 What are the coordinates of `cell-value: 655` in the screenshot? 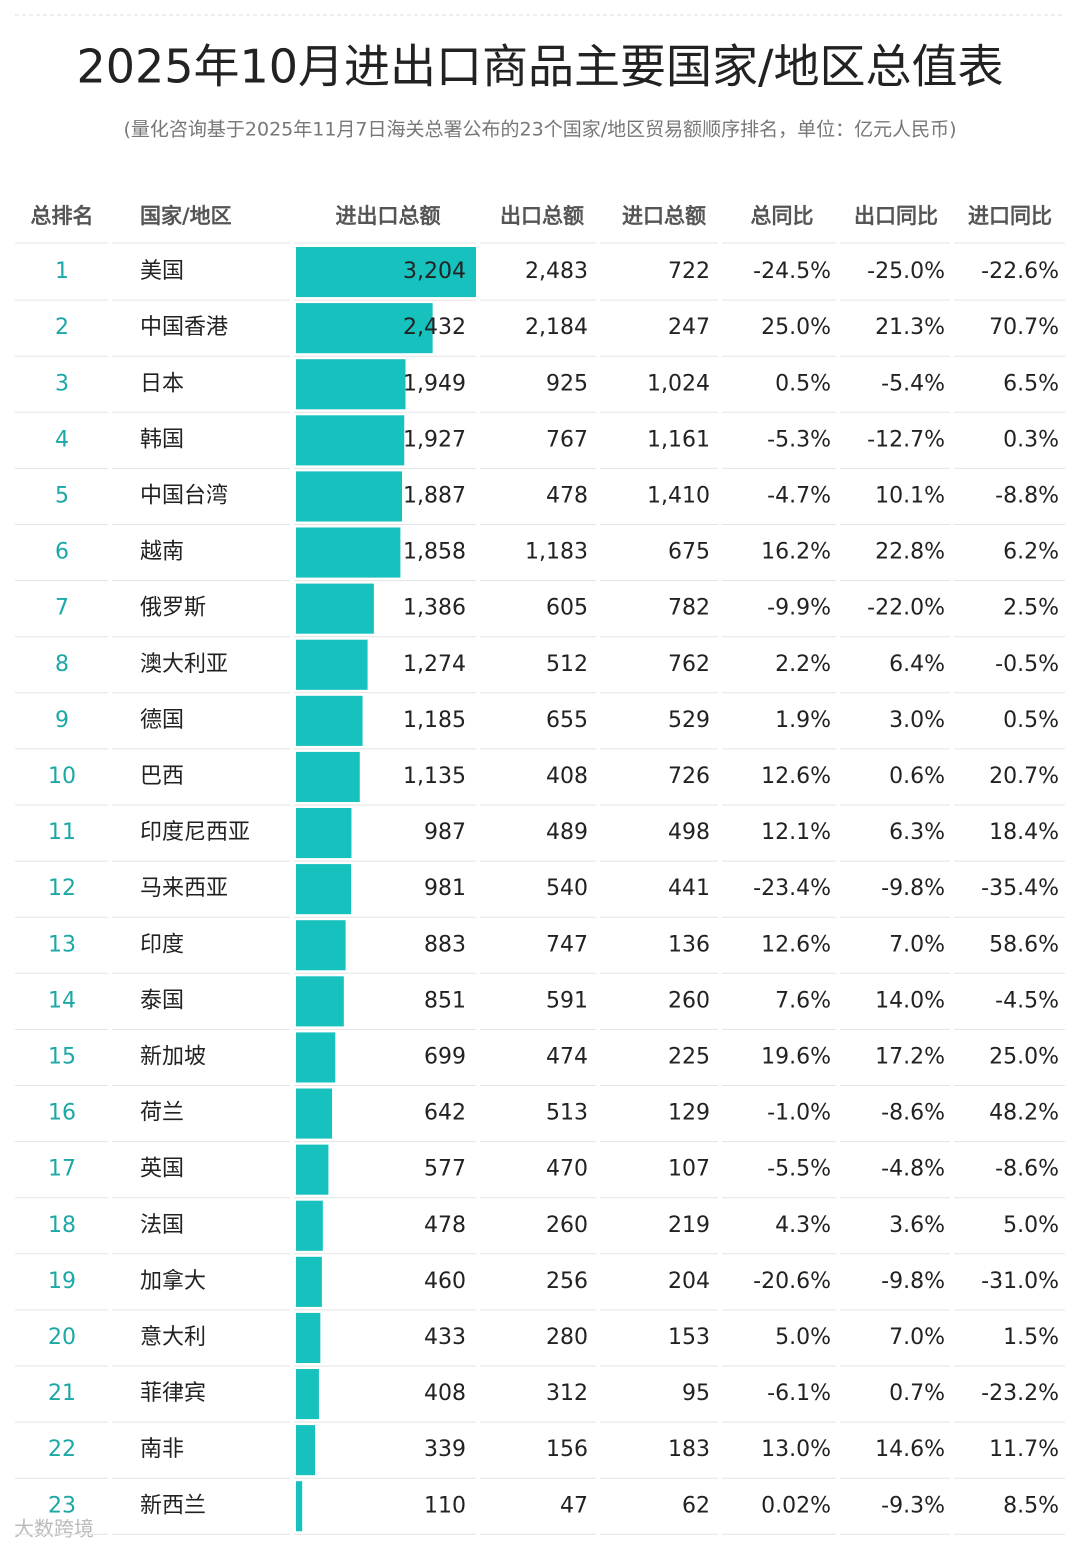 It's located at (567, 720).